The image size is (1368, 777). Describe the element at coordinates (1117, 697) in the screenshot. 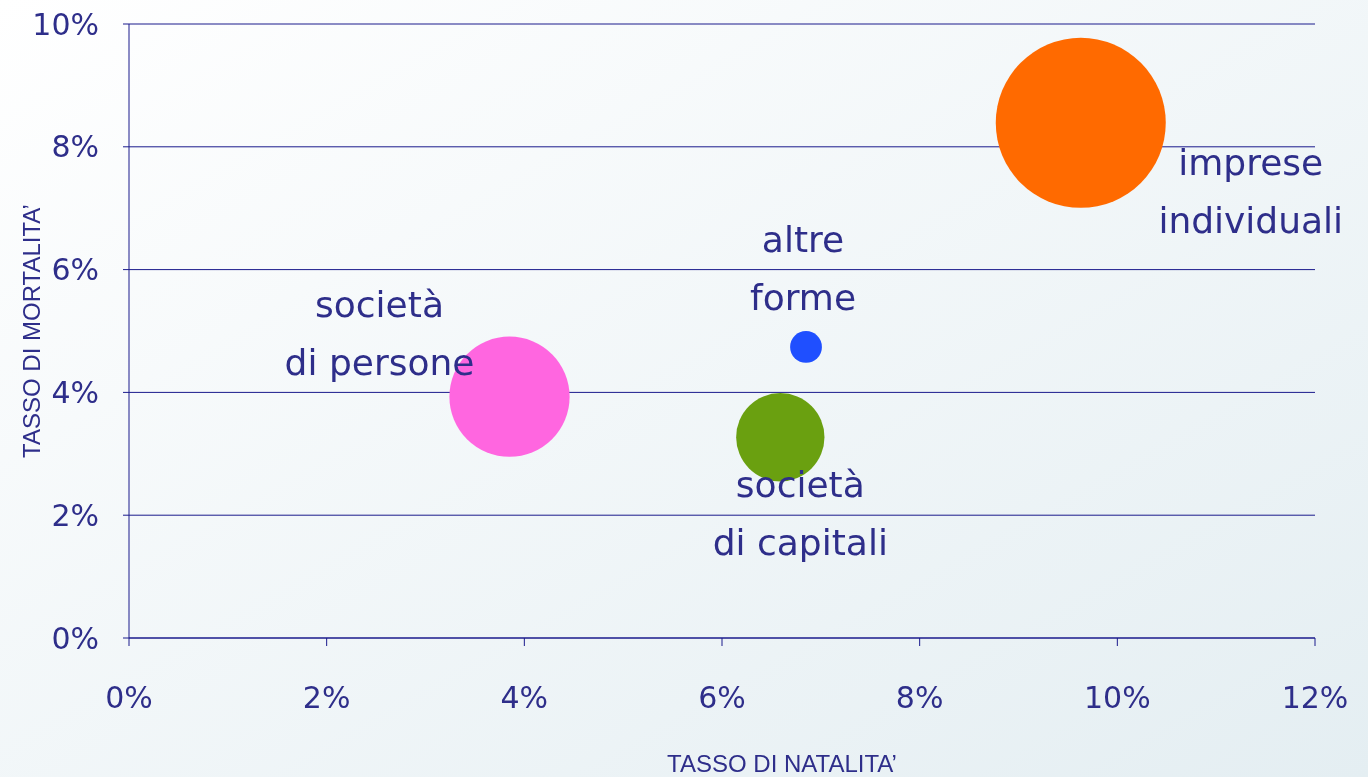

I see `x-tick-label: 10%` at that location.